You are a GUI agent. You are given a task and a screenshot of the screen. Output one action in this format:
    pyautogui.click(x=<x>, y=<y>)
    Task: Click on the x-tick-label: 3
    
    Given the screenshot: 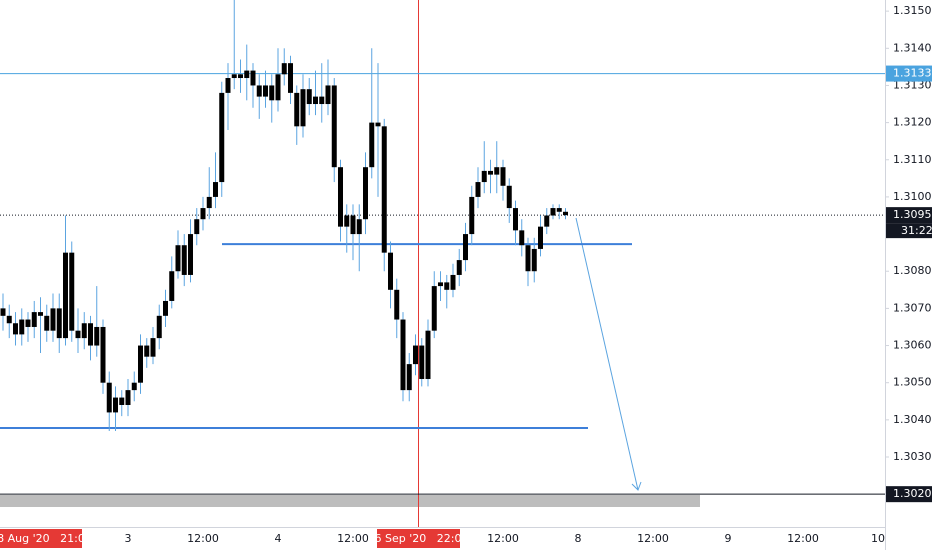 What is the action you would take?
    pyautogui.click(x=128, y=538)
    